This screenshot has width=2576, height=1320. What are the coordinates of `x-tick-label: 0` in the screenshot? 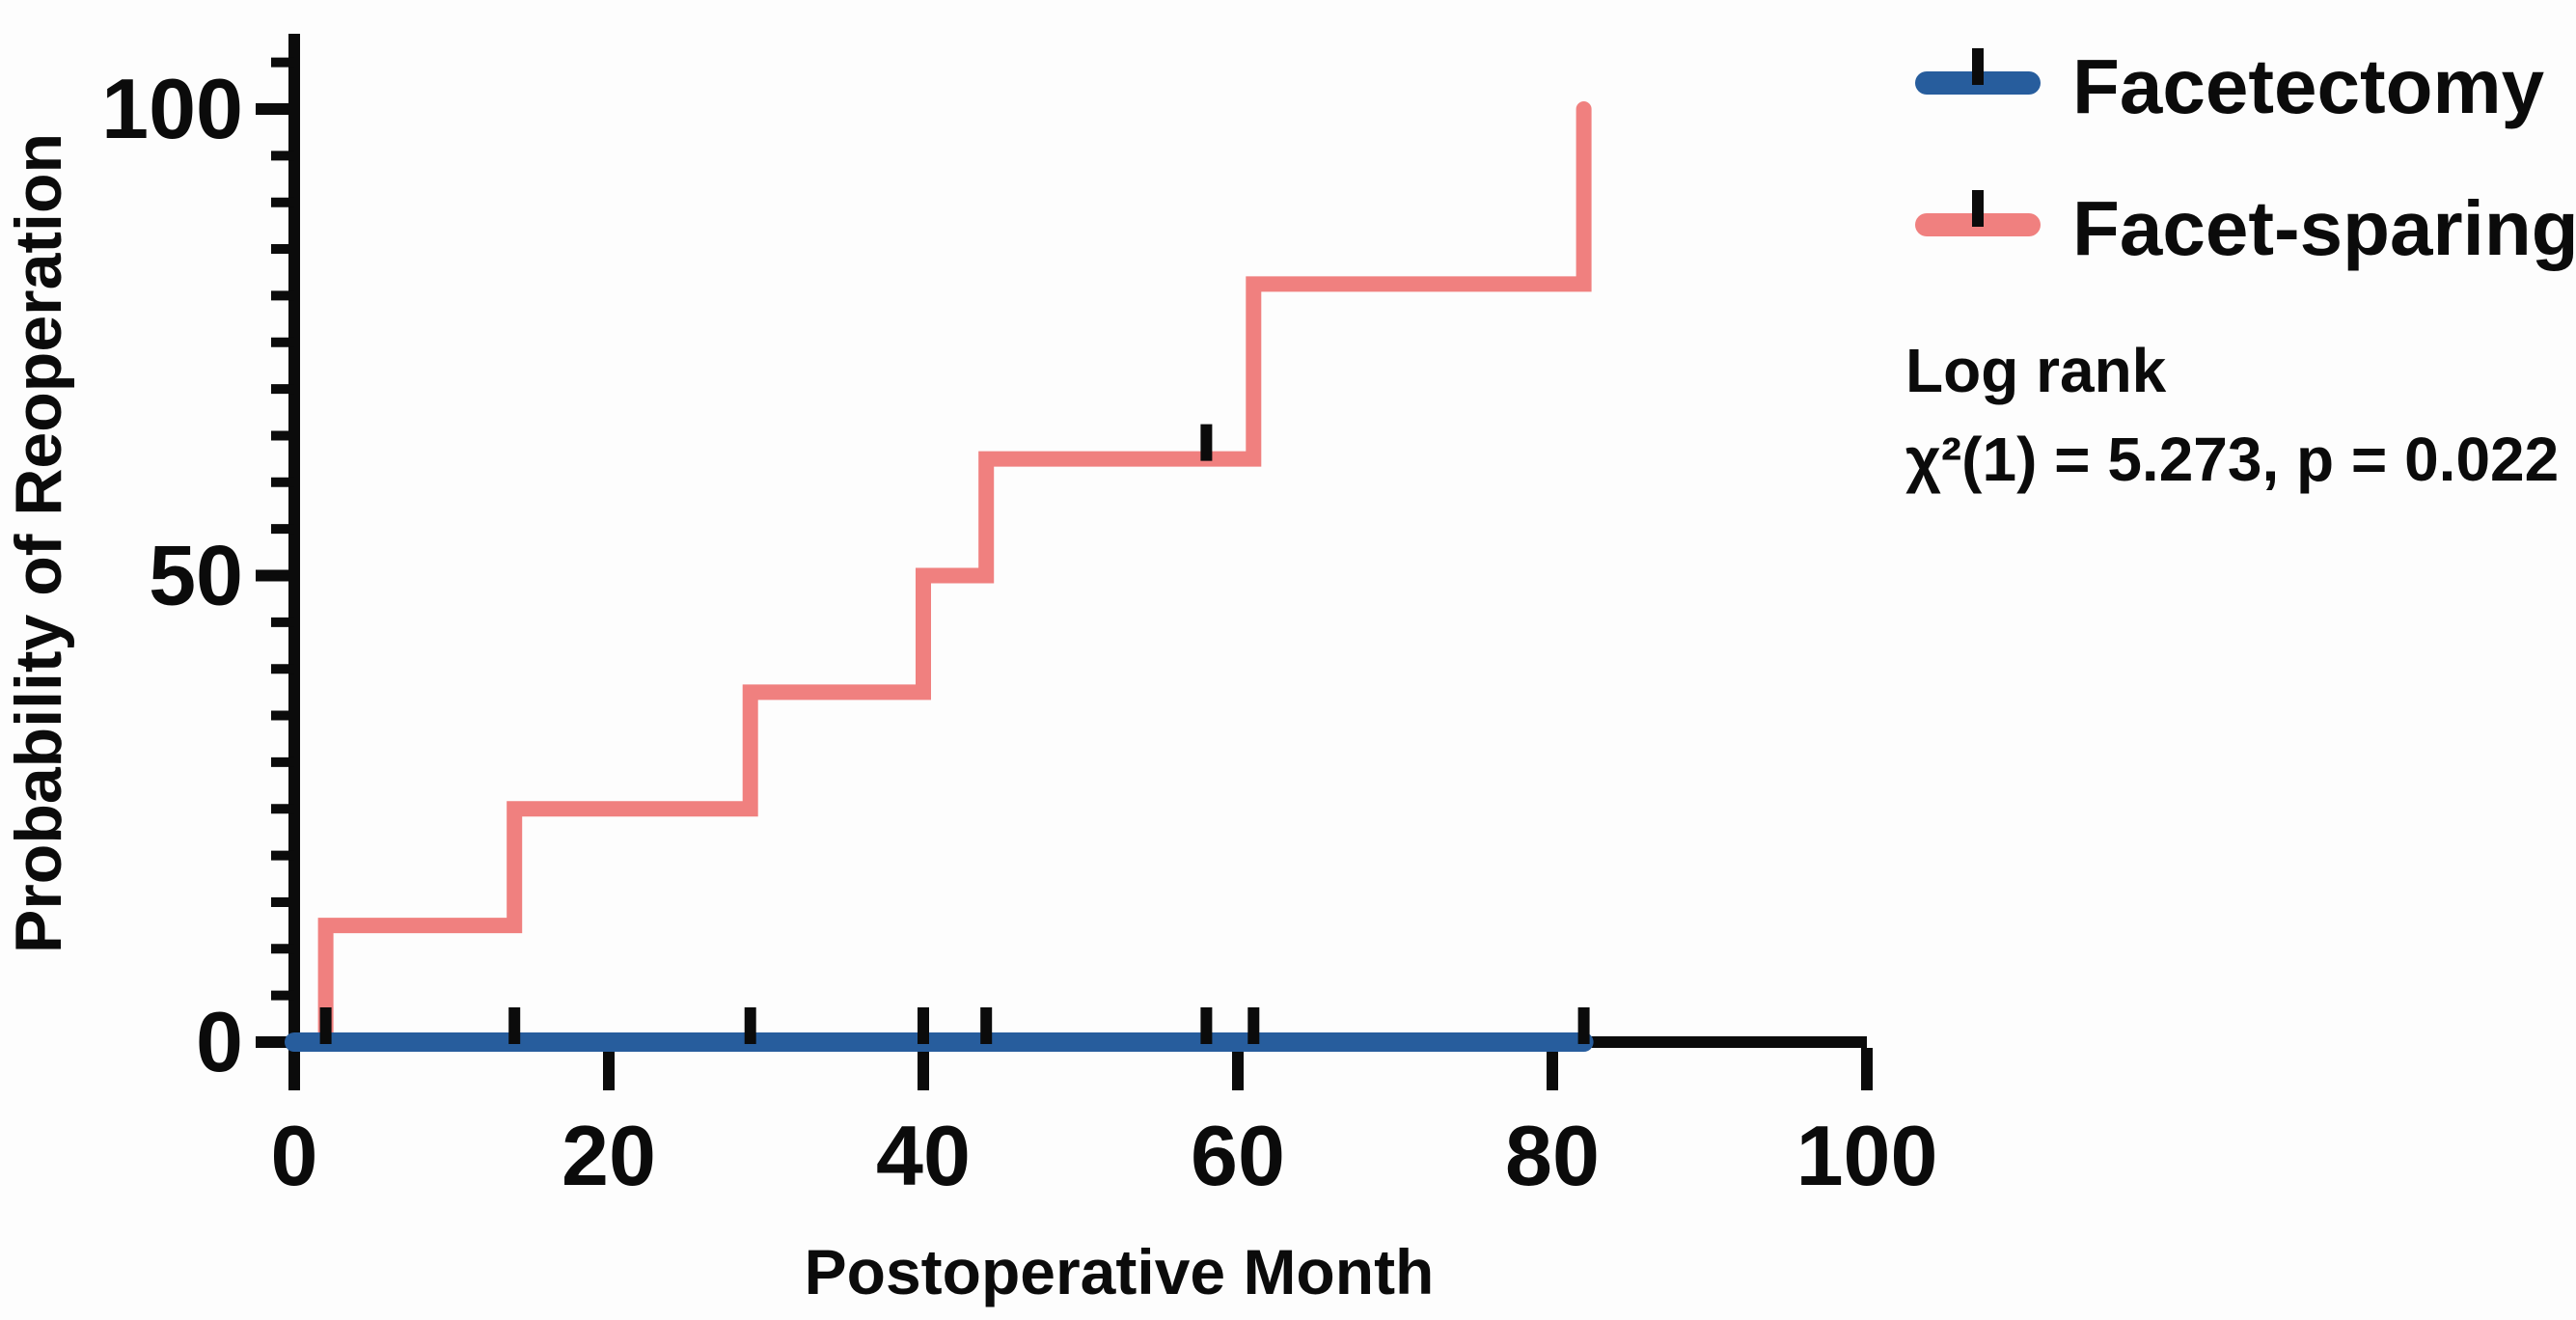 It's located at (294, 1155).